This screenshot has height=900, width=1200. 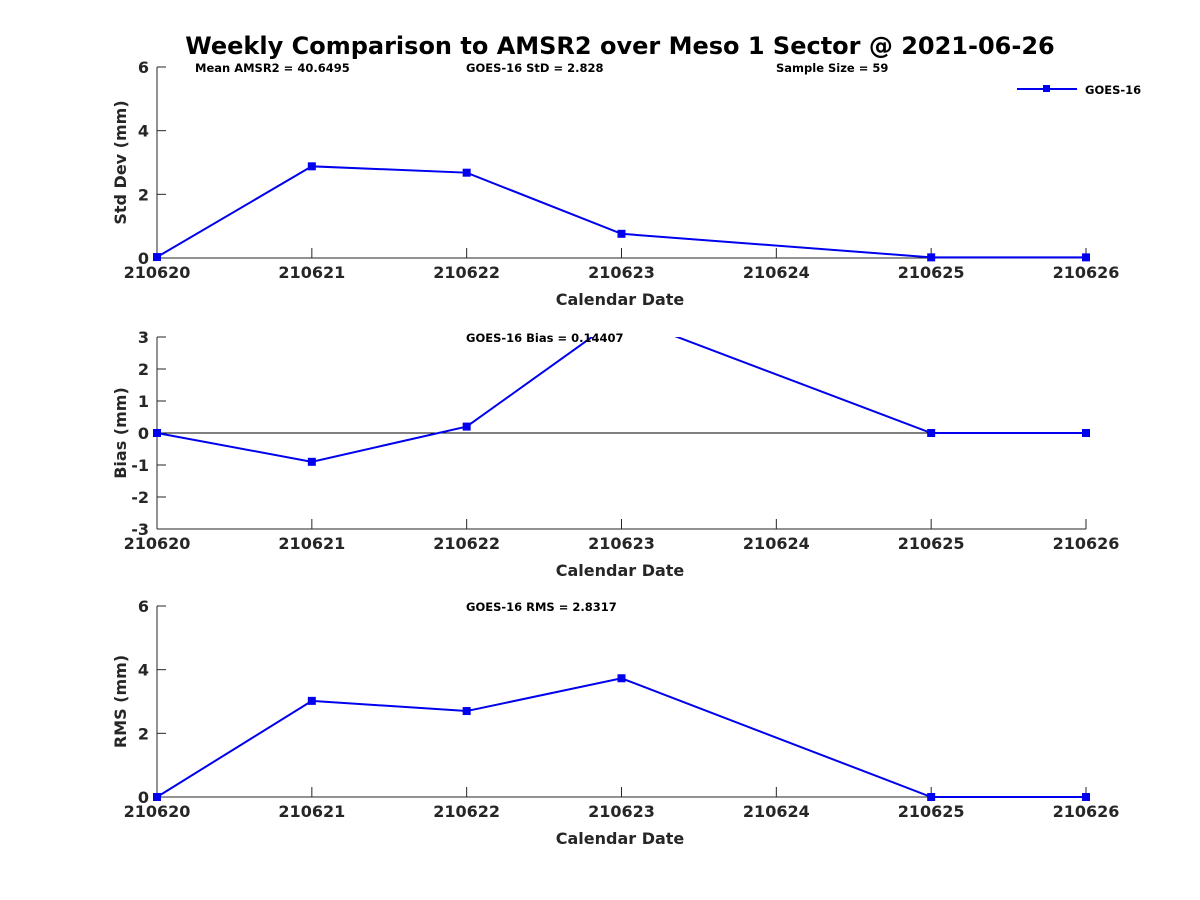 I want to click on annotation: GOES-16 Bias = 0.14407, so click(x=544, y=338).